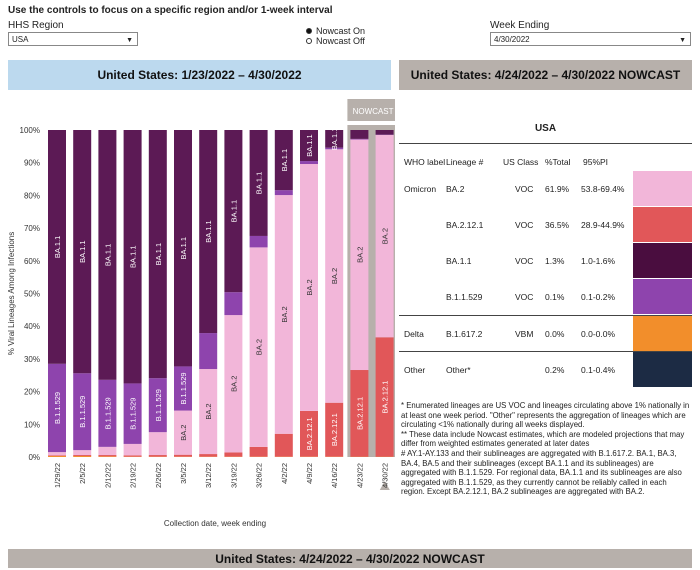  What do you see at coordinates (545, 315) in the screenshot?
I see `table-divider` at bounding box center [545, 315].